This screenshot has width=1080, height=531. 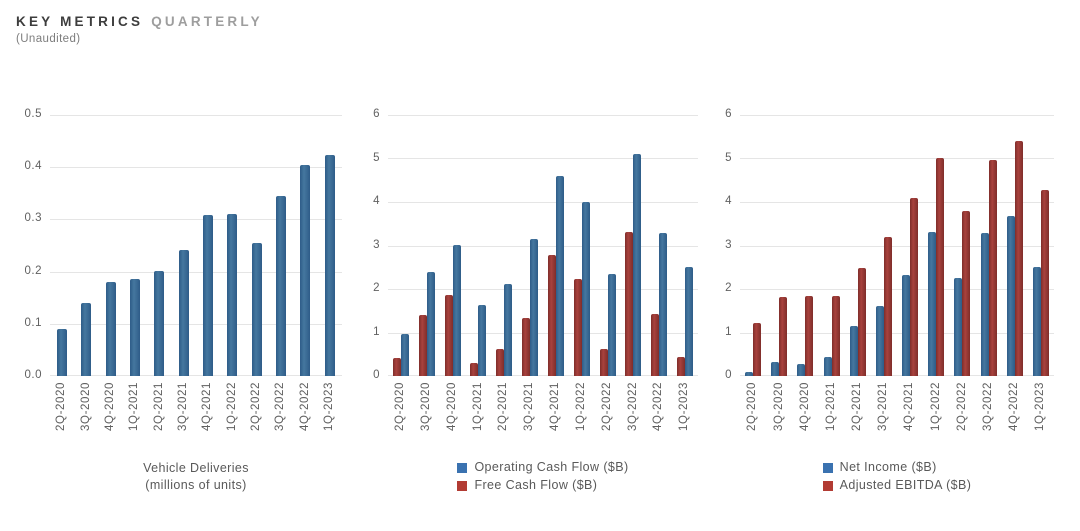 I want to click on y-tick-label: 5, so click(x=376, y=157).